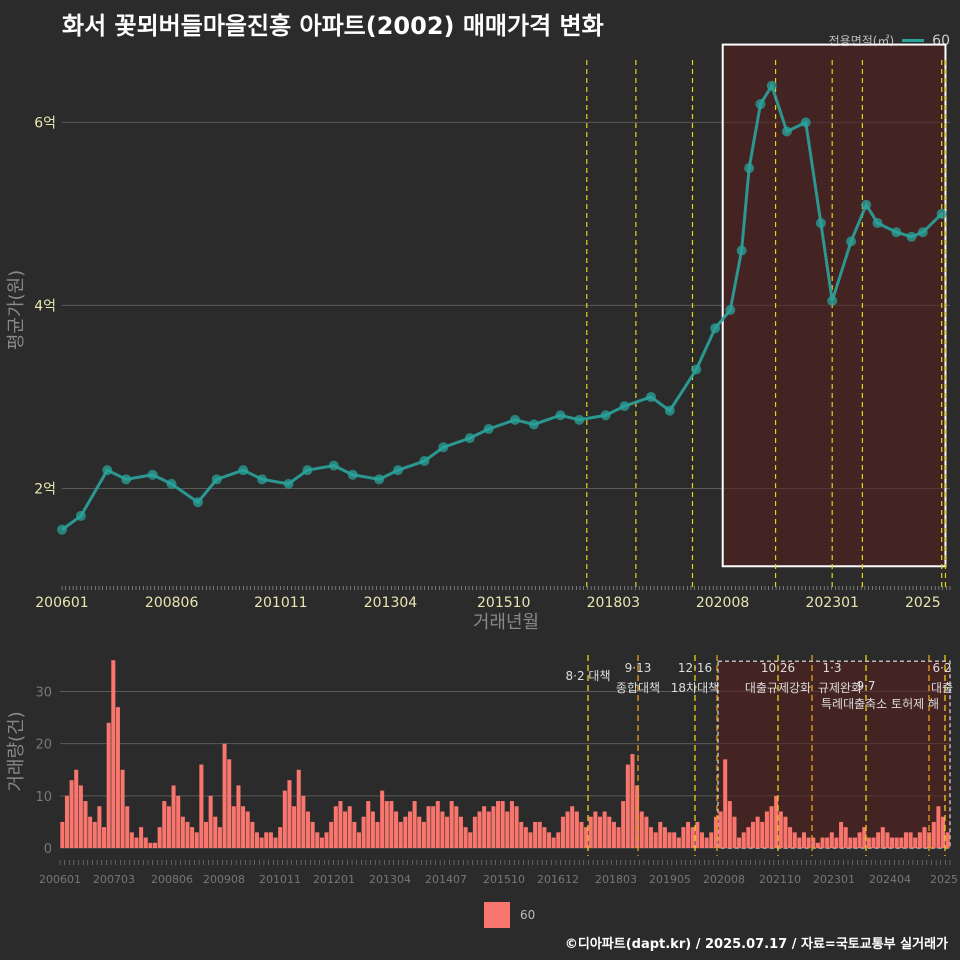 Image resolution: width=960 pixels, height=960 pixels. What do you see at coordinates (114, 879) in the screenshot?
I see `x-tick-label: 200703` at bounding box center [114, 879].